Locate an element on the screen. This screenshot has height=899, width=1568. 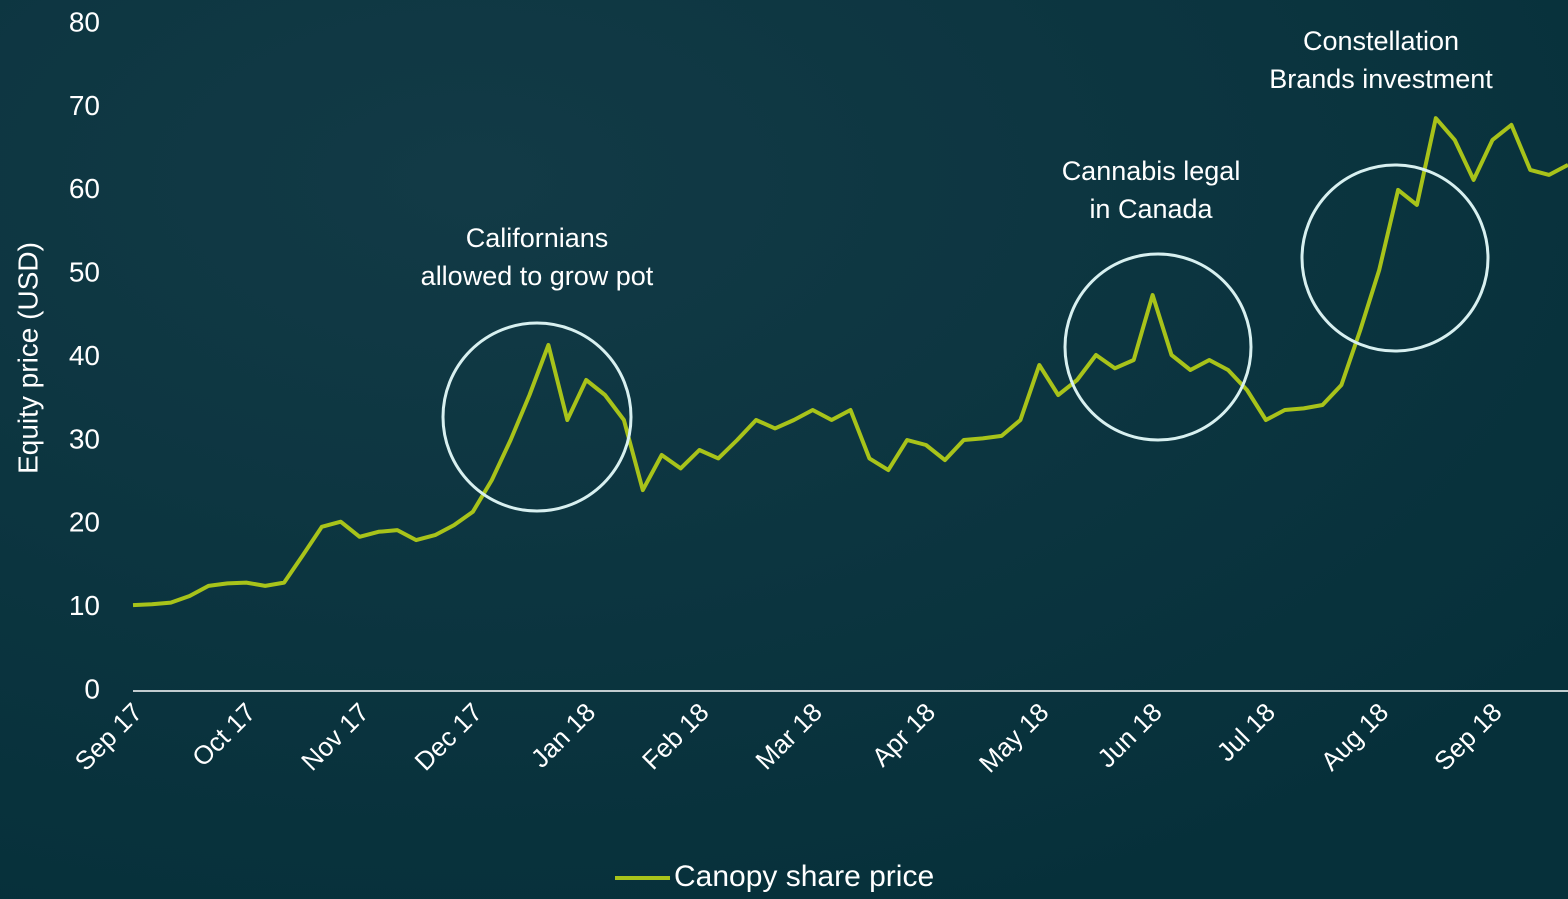
y-tick-label: 30 is located at coordinates (84, 438).